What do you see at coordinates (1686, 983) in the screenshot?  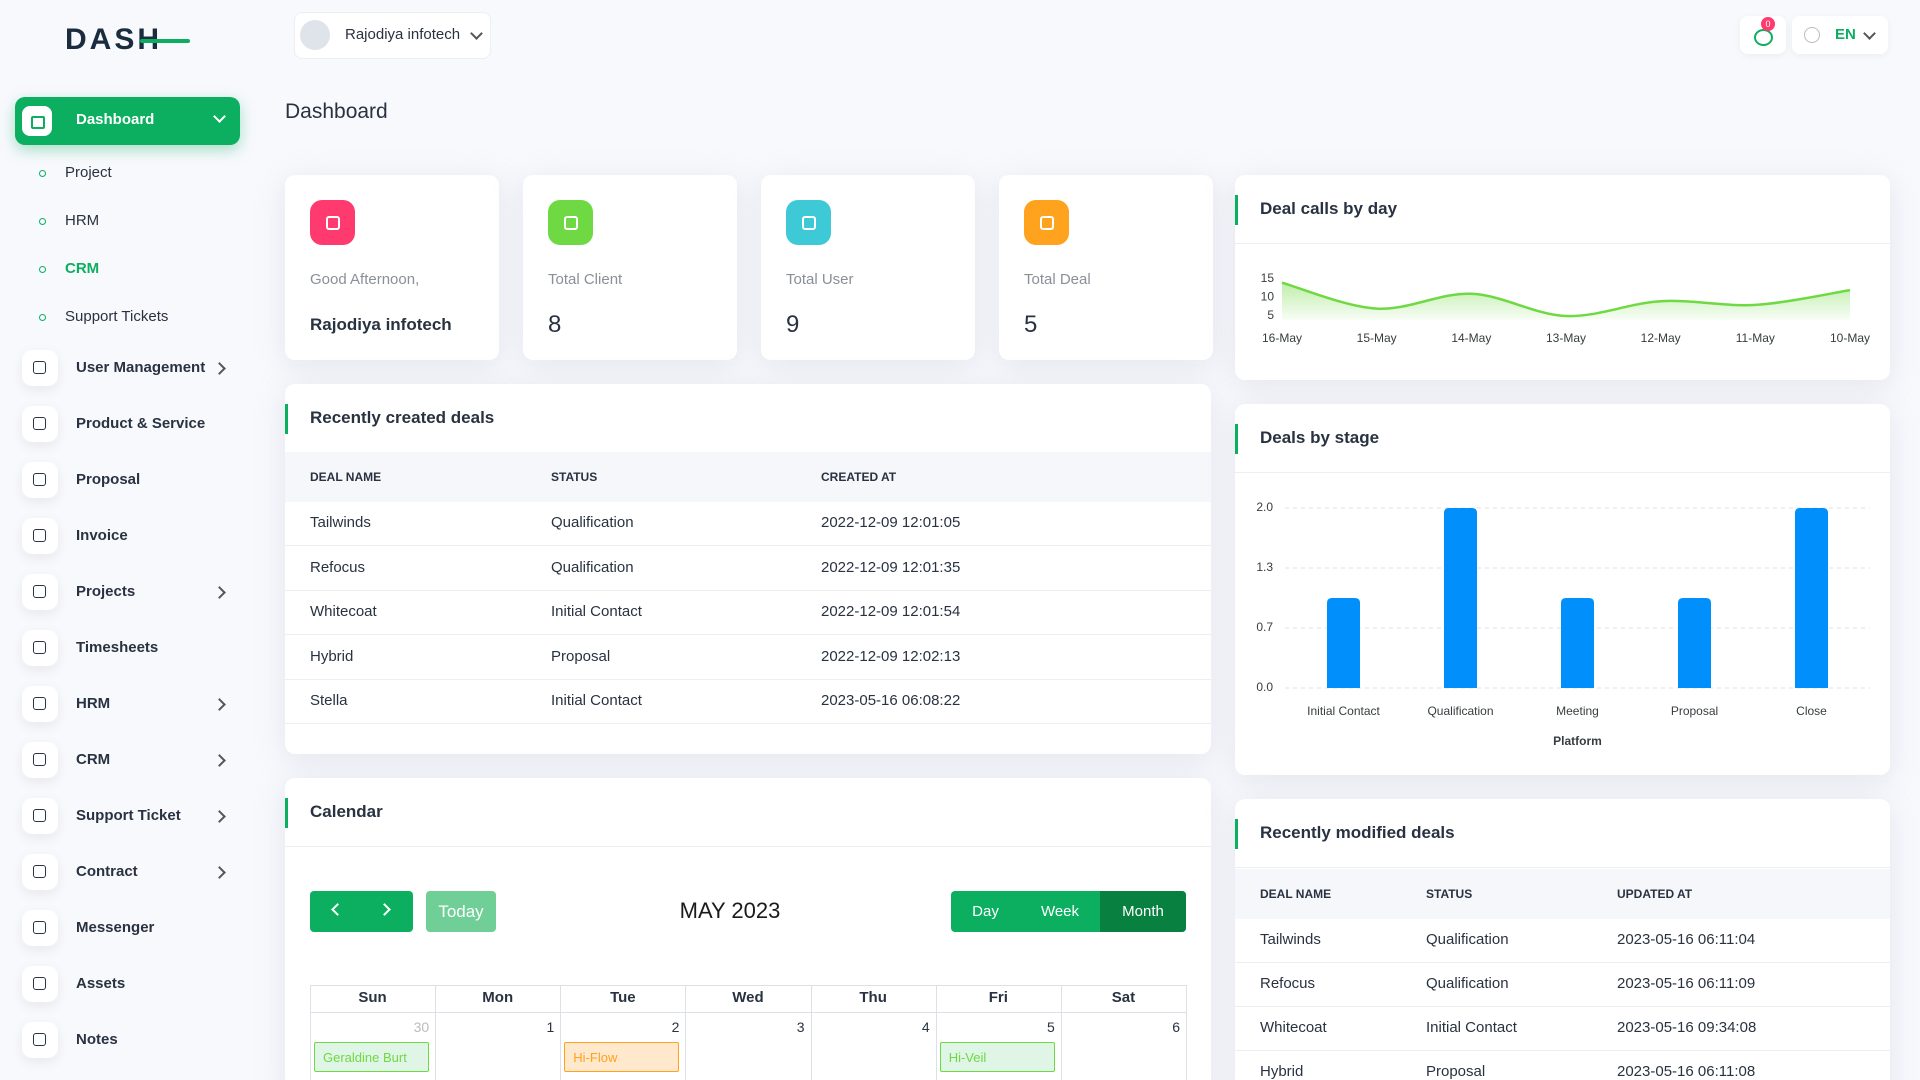 I see `table-cell: 2023-05-16 06:11:09` at bounding box center [1686, 983].